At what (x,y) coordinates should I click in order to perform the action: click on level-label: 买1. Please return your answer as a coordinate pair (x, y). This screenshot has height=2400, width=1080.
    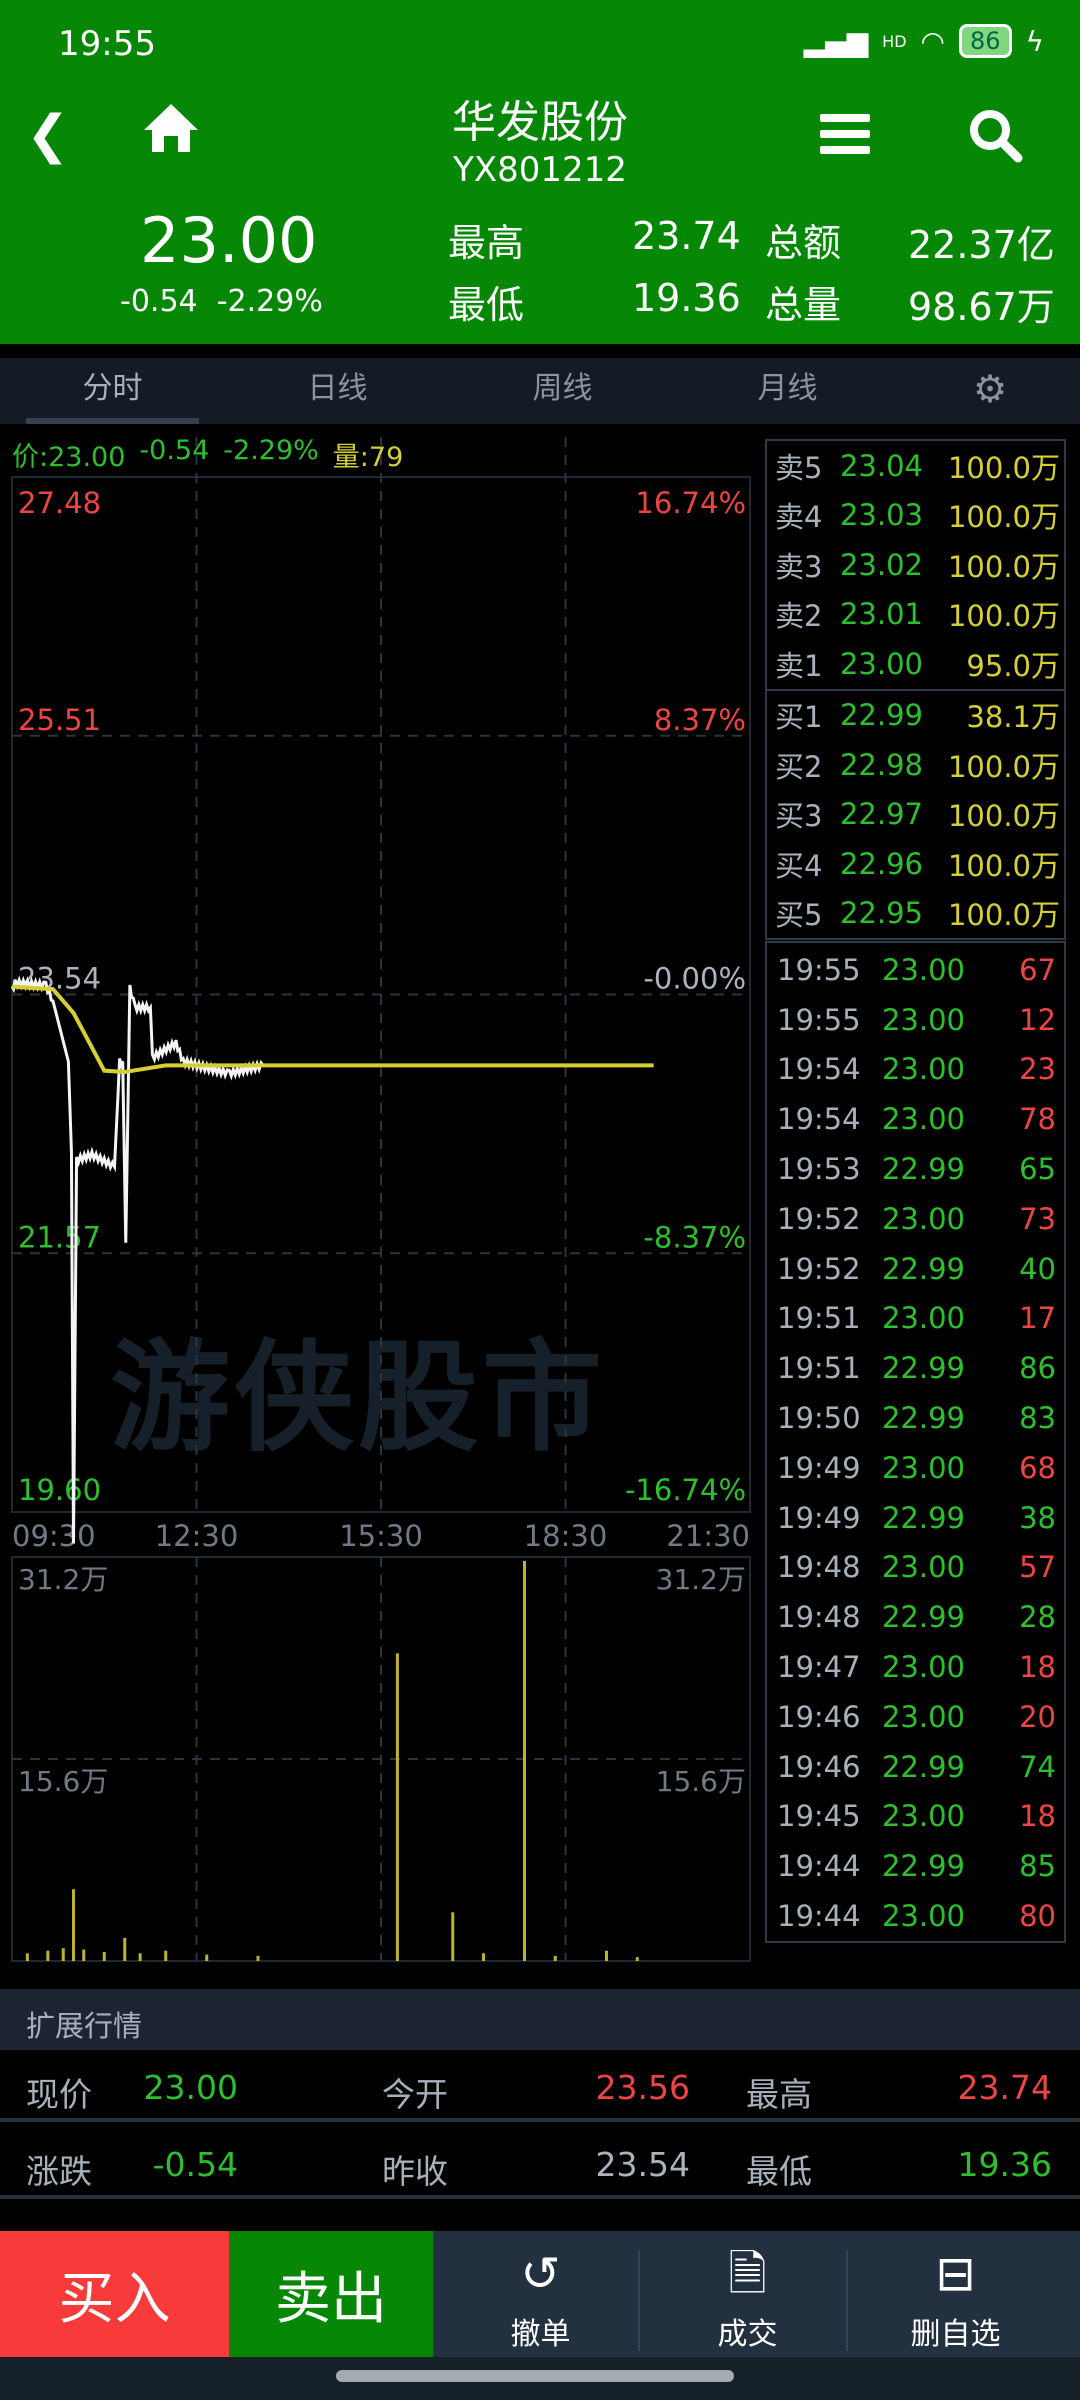
    Looking at the image, I should click on (799, 717).